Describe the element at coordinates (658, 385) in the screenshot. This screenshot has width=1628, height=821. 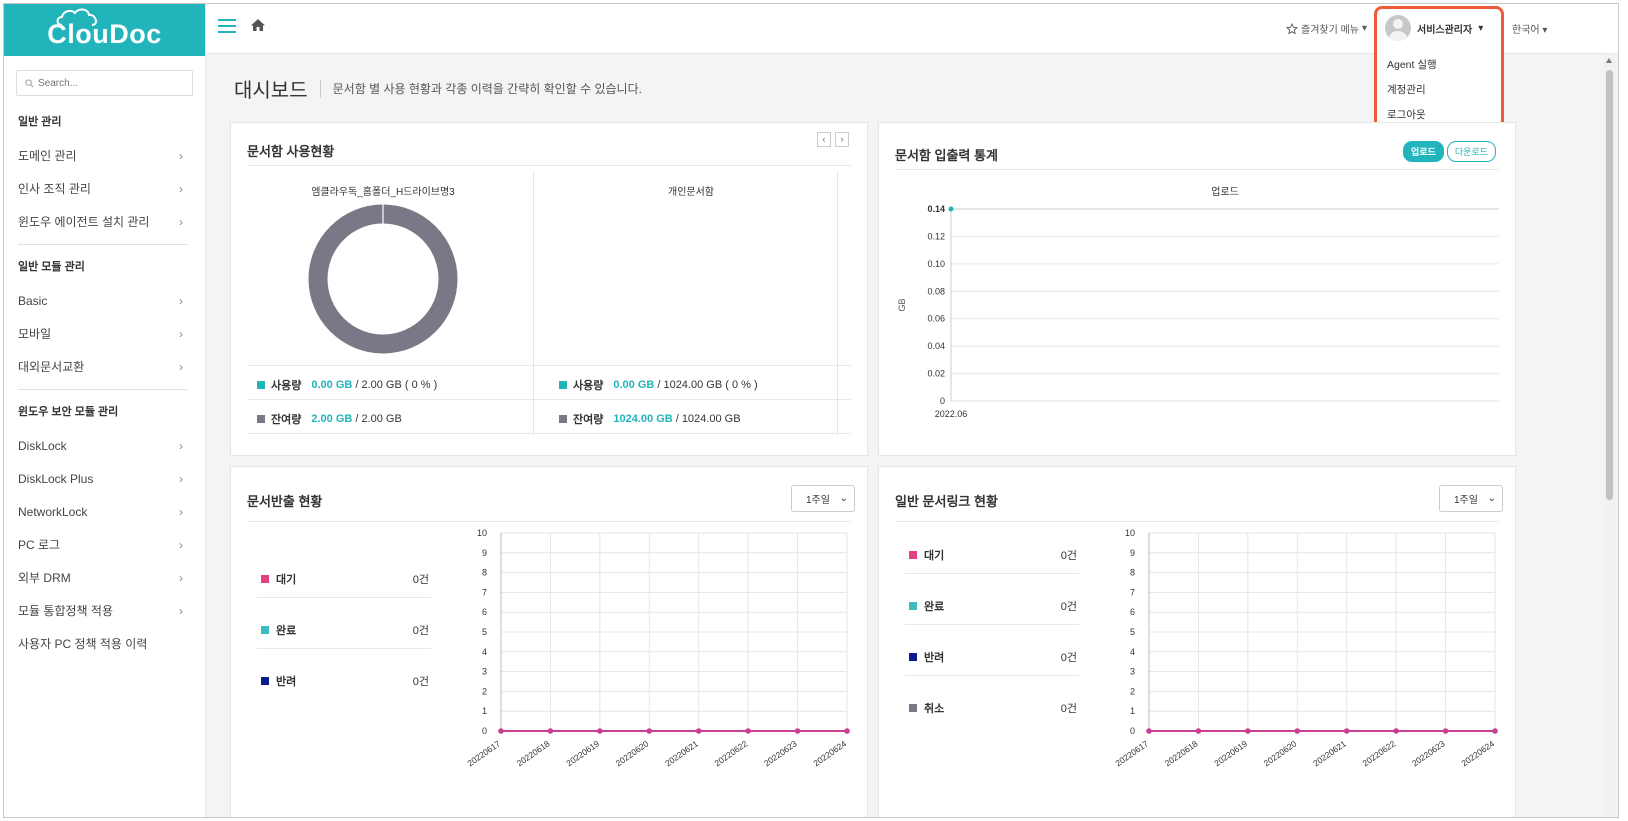
I see `usage-used-row: 사용량 0.00 GB / 1024.00 GB ( 0 % )` at that location.